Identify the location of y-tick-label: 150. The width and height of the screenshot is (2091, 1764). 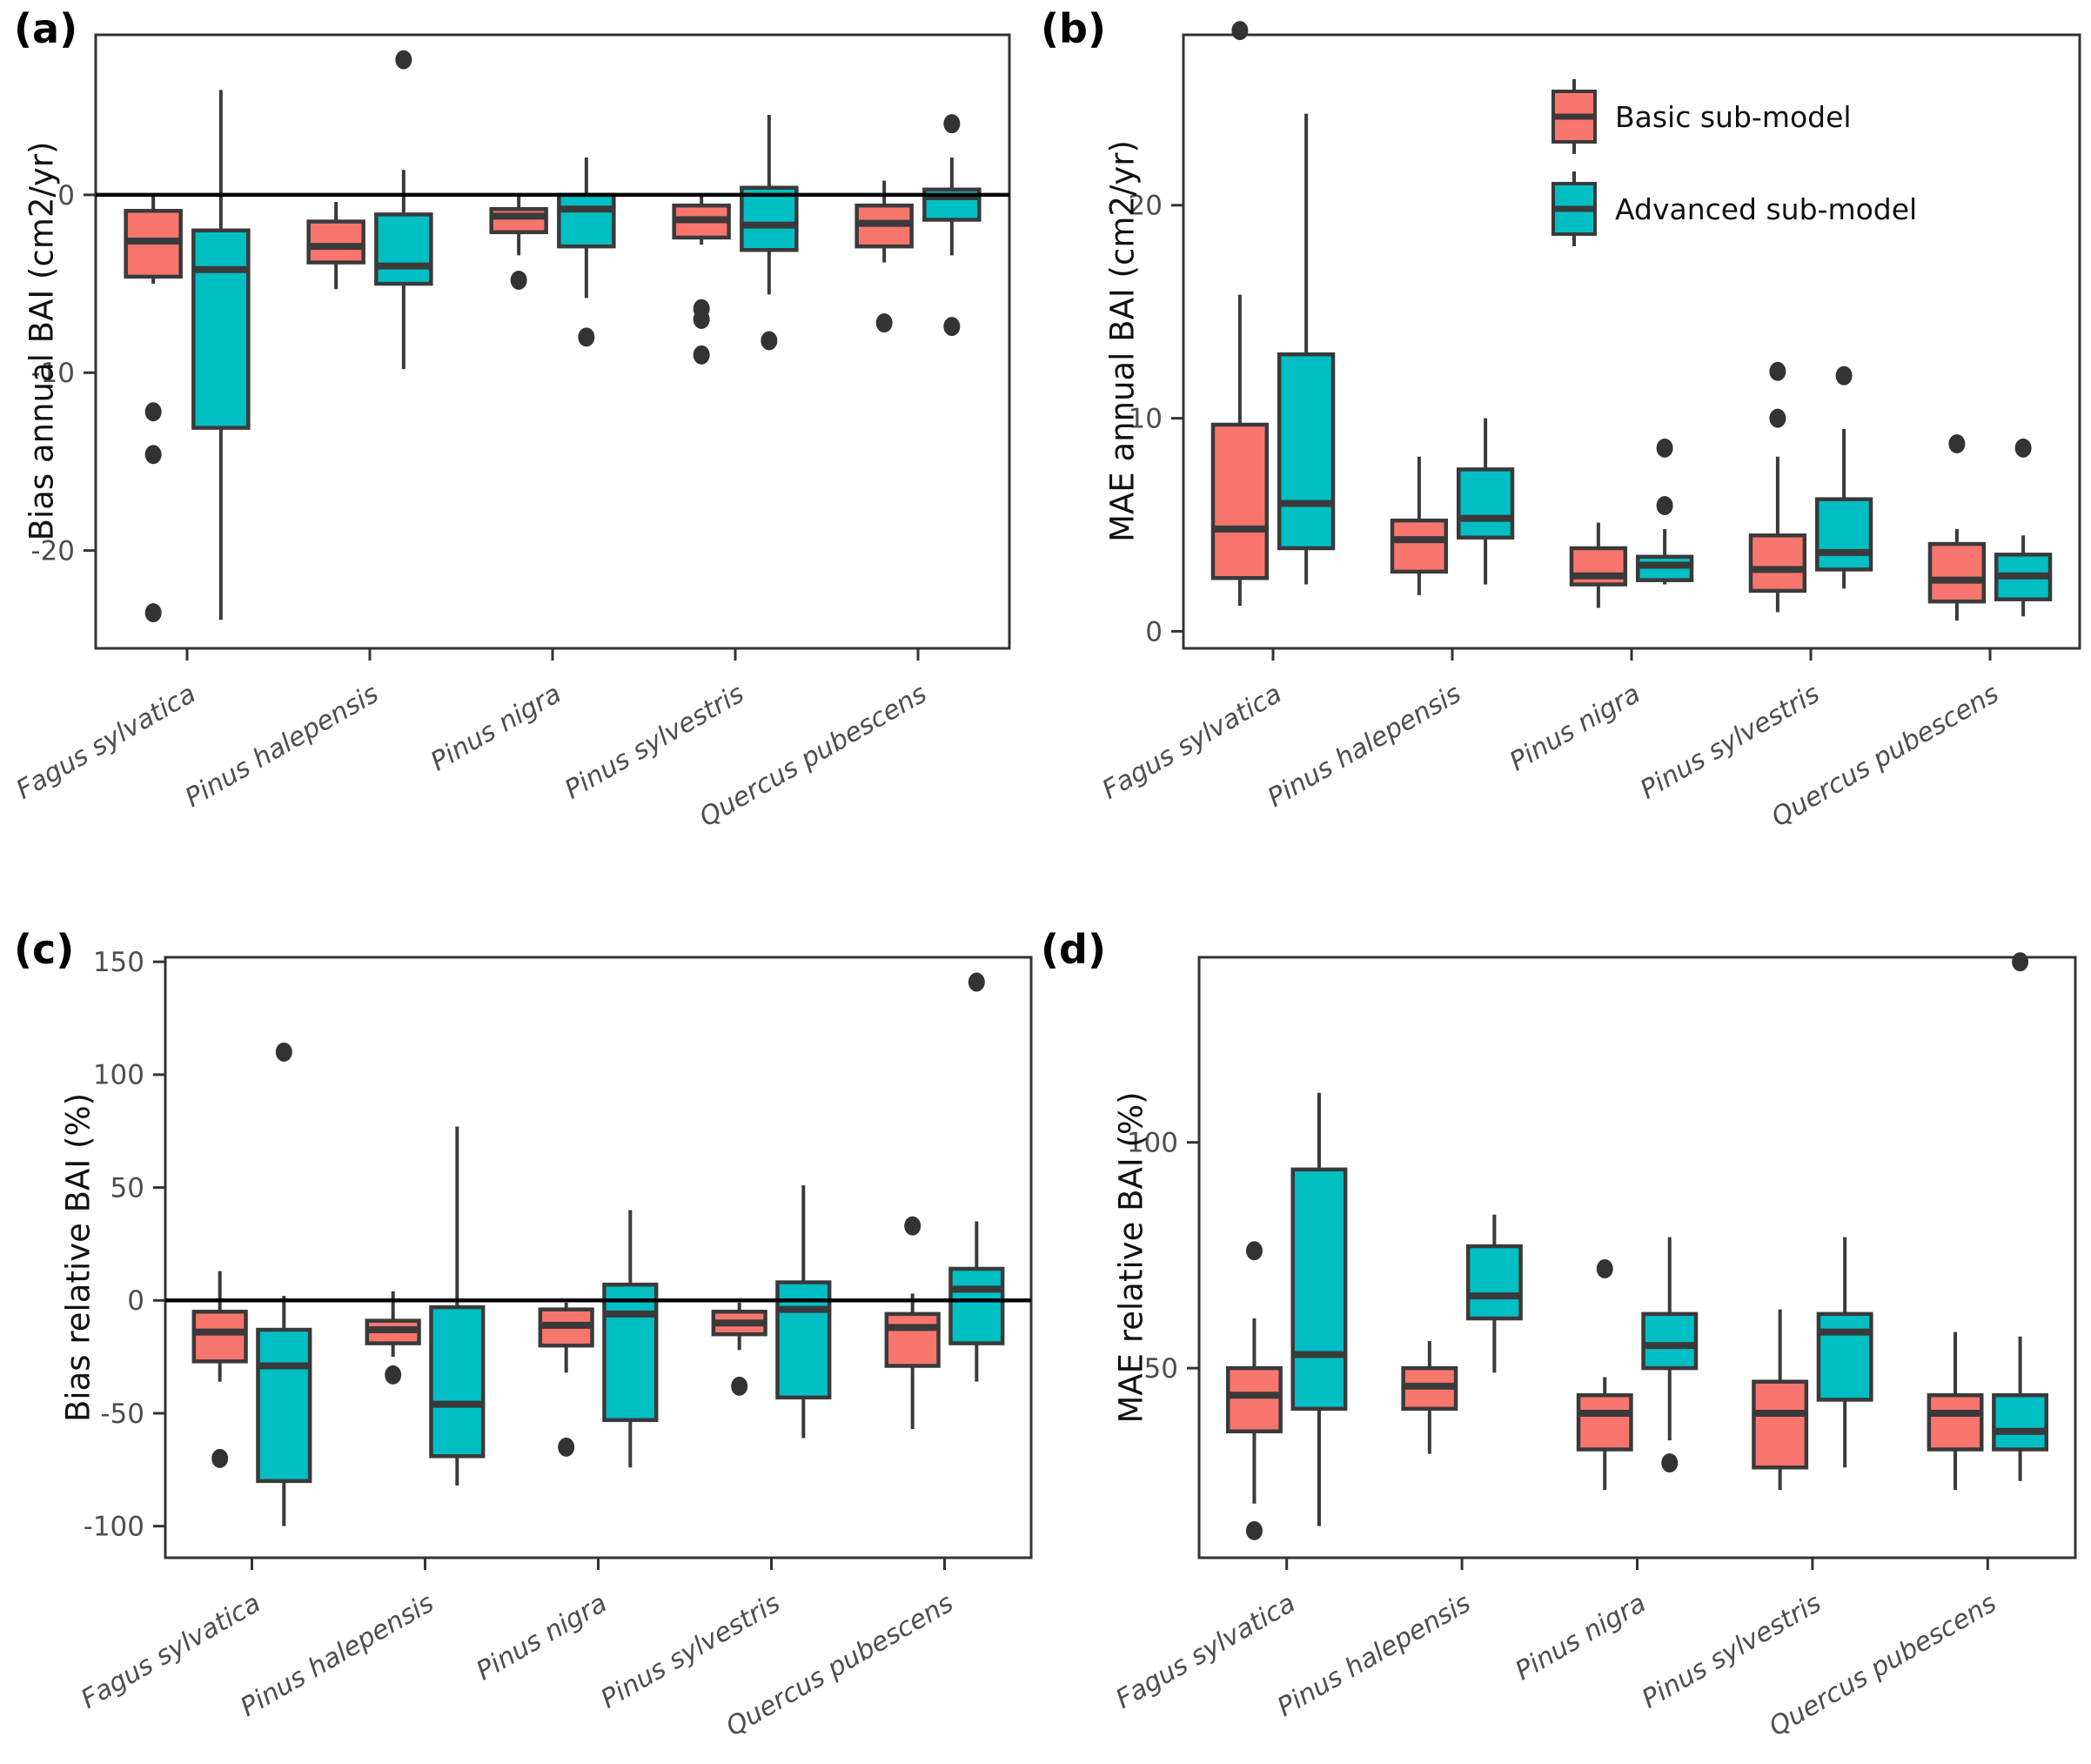
(118, 962).